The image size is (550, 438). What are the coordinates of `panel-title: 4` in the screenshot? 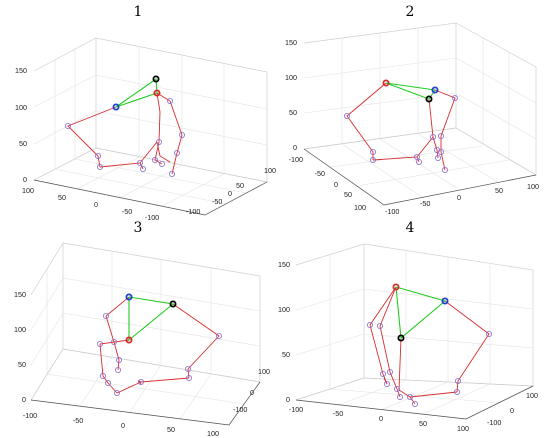 It's located at (410, 228).